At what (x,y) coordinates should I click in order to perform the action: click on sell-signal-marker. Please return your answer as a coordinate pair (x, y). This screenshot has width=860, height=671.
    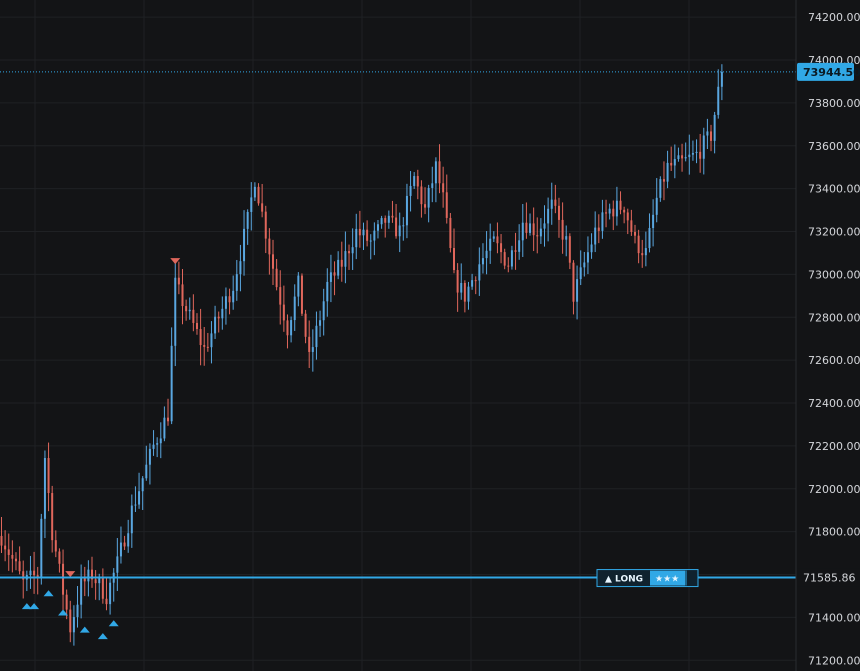
    Looking at the image, I should click on (70, 574).